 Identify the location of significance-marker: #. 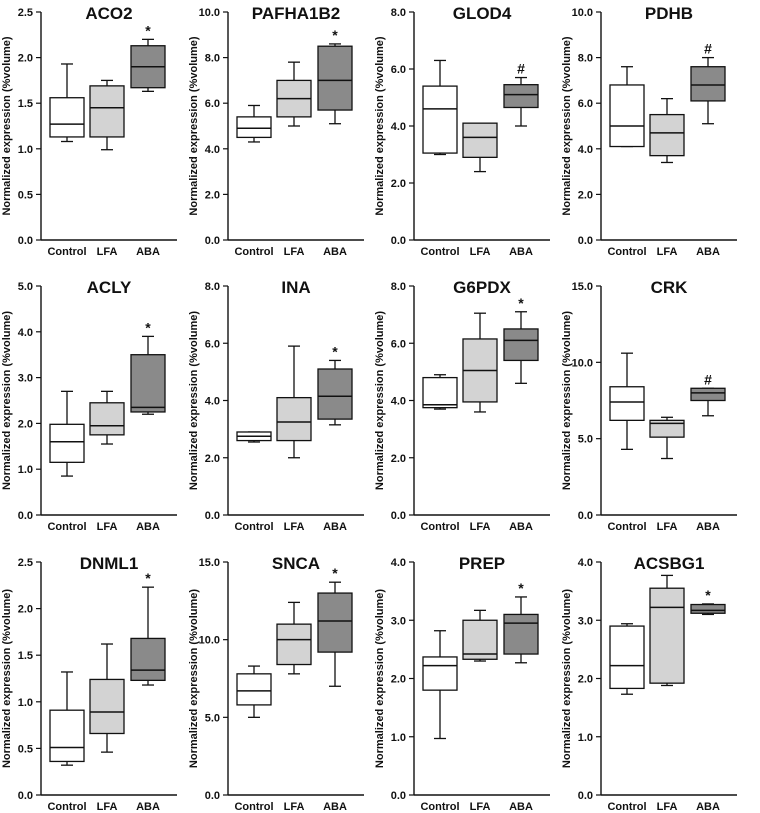
(708, 379).